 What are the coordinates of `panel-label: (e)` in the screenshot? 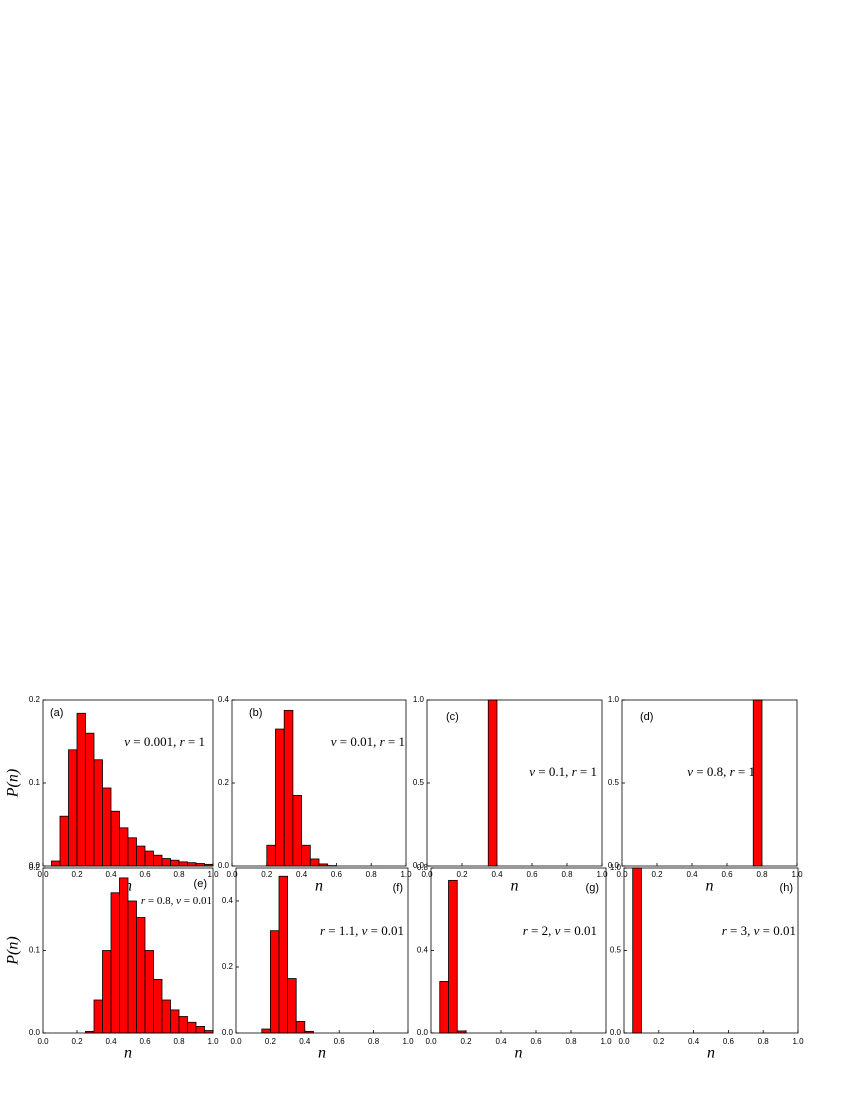 It's located at (200, 884).